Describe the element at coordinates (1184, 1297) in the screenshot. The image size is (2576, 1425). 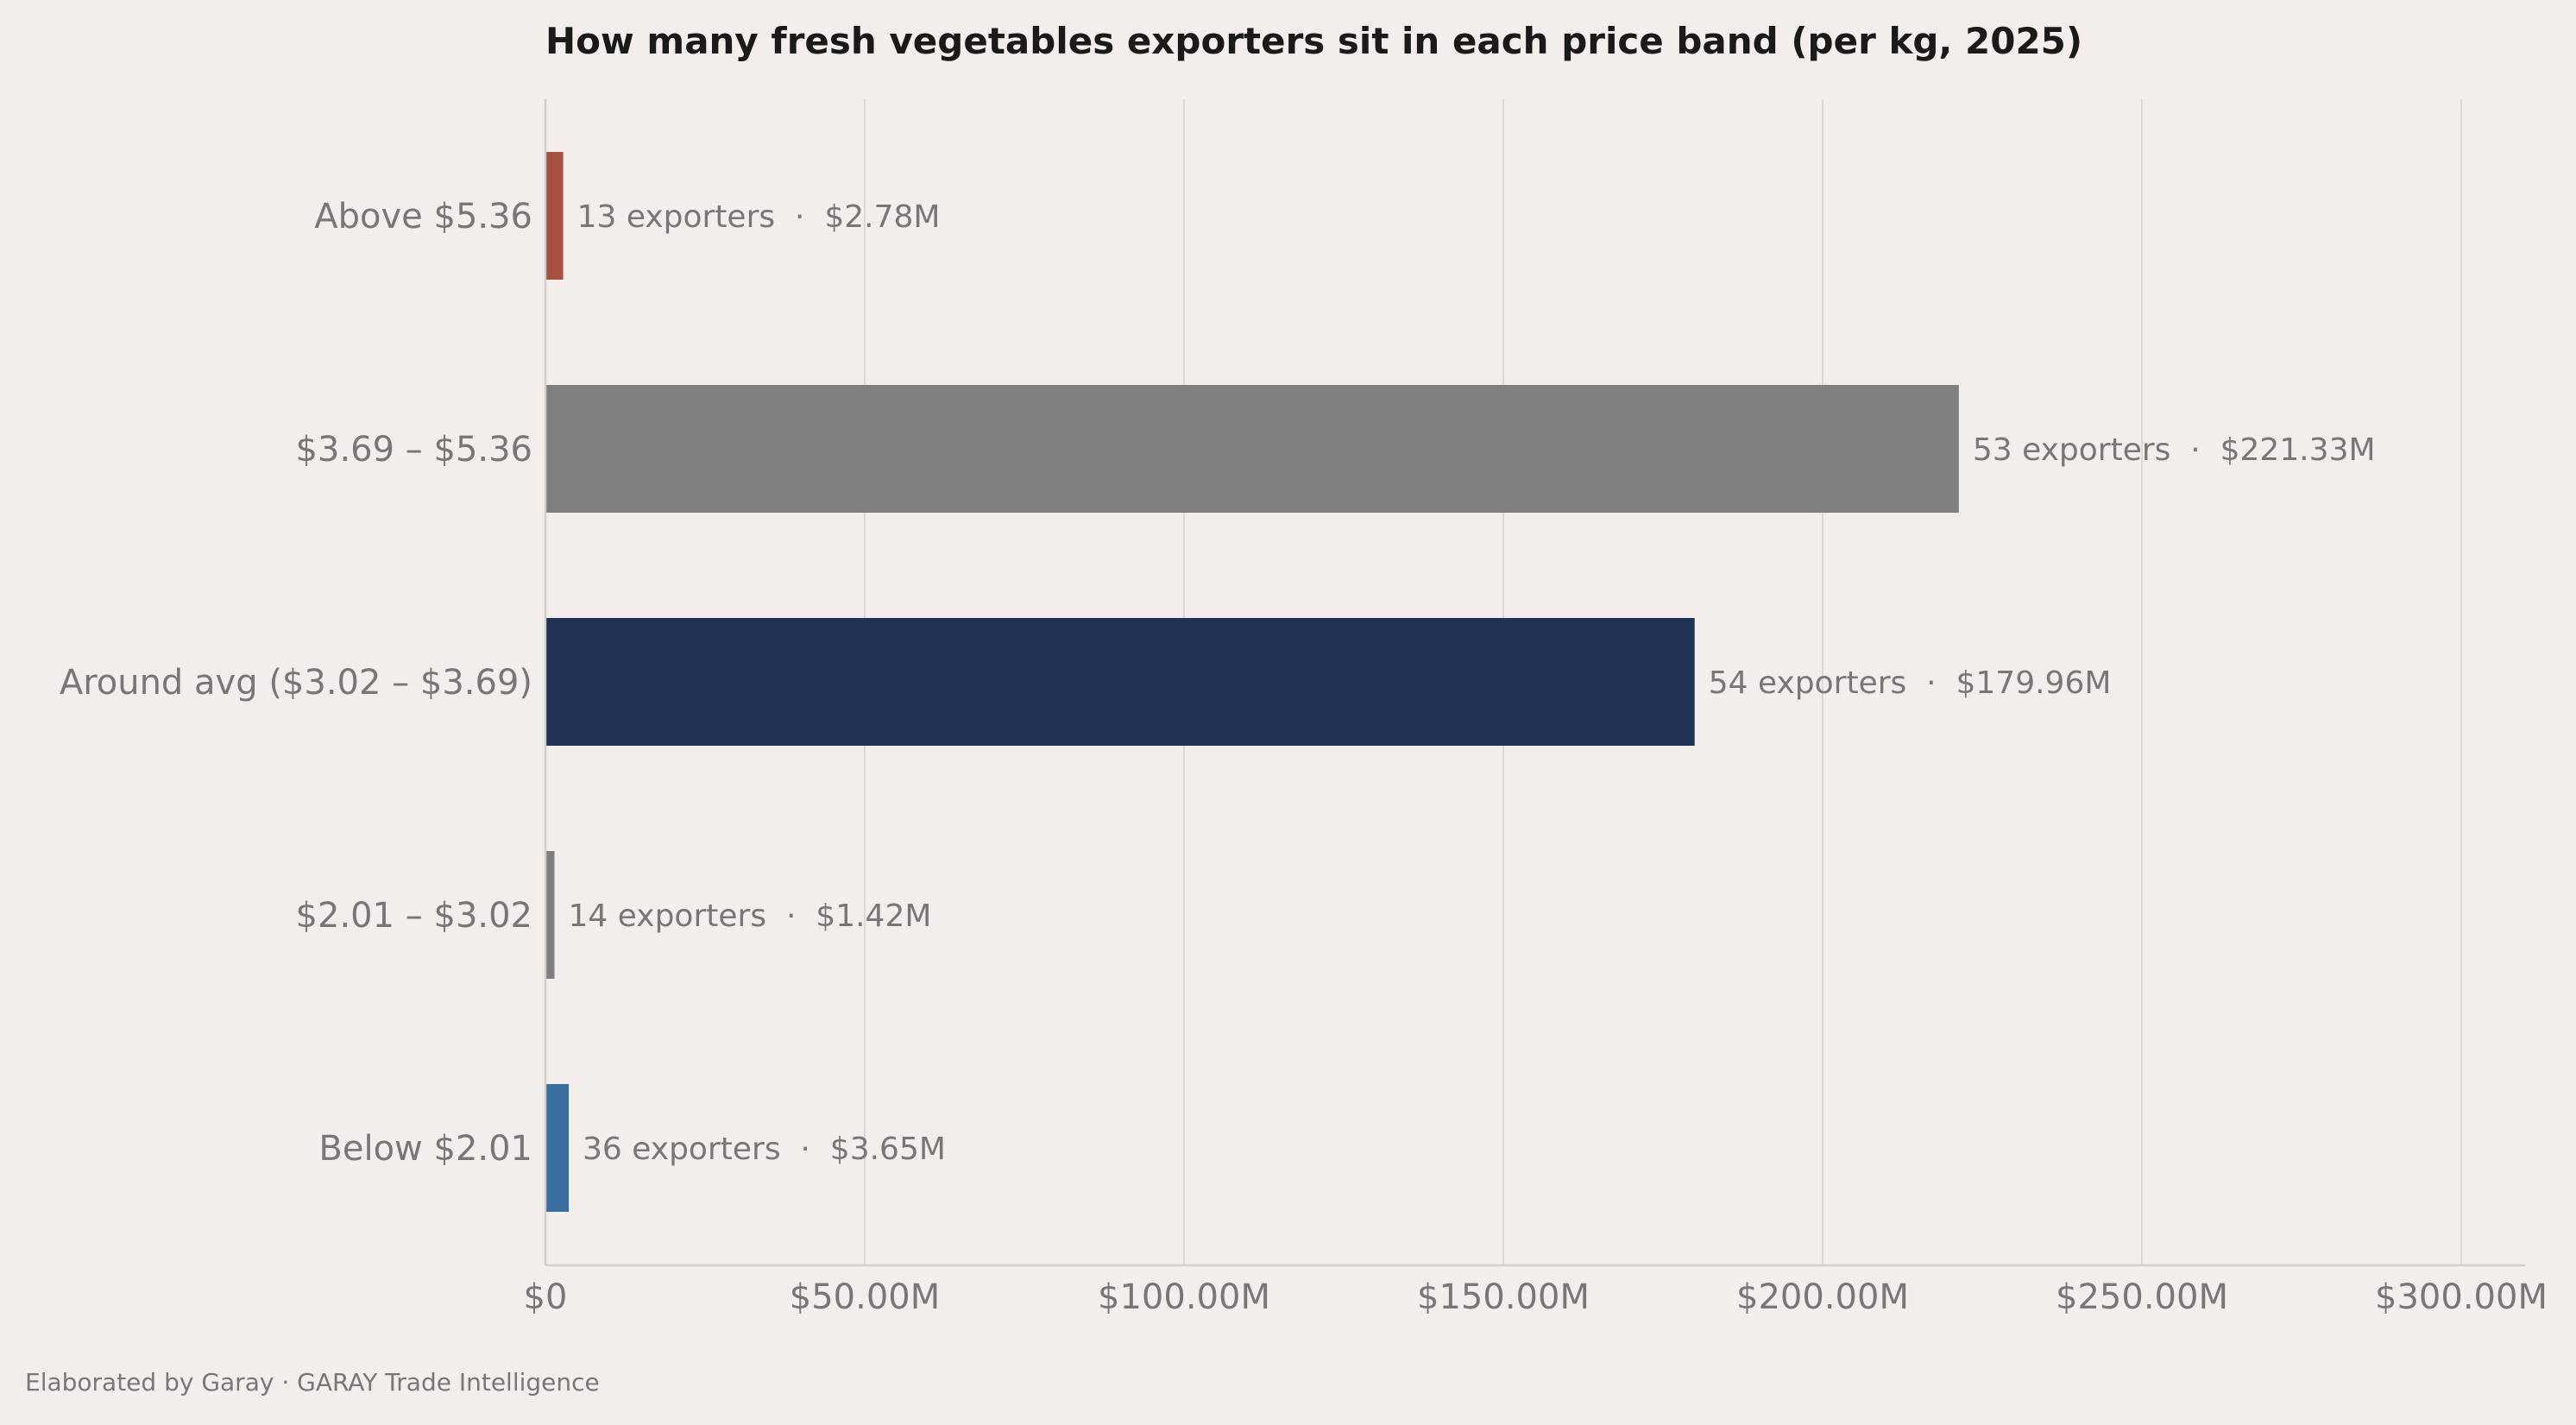
I see `x-tick-label: $100.00M` at that location.